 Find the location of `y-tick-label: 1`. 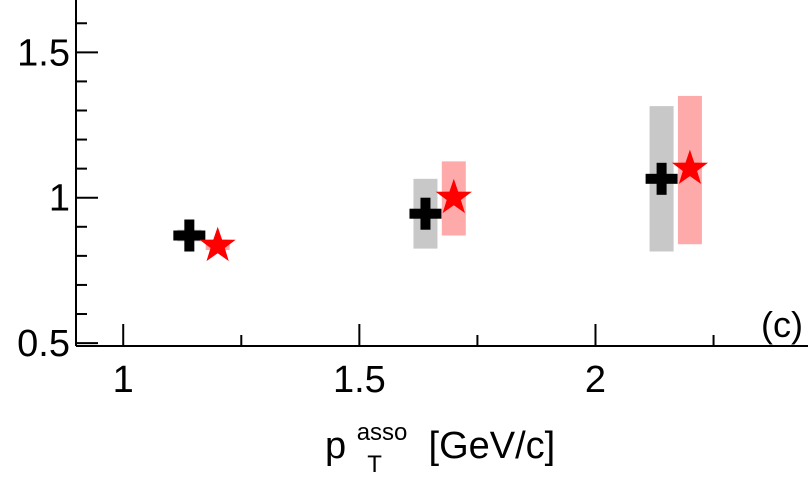

y-tick-label: 1 is located at coordinates (59, 199).